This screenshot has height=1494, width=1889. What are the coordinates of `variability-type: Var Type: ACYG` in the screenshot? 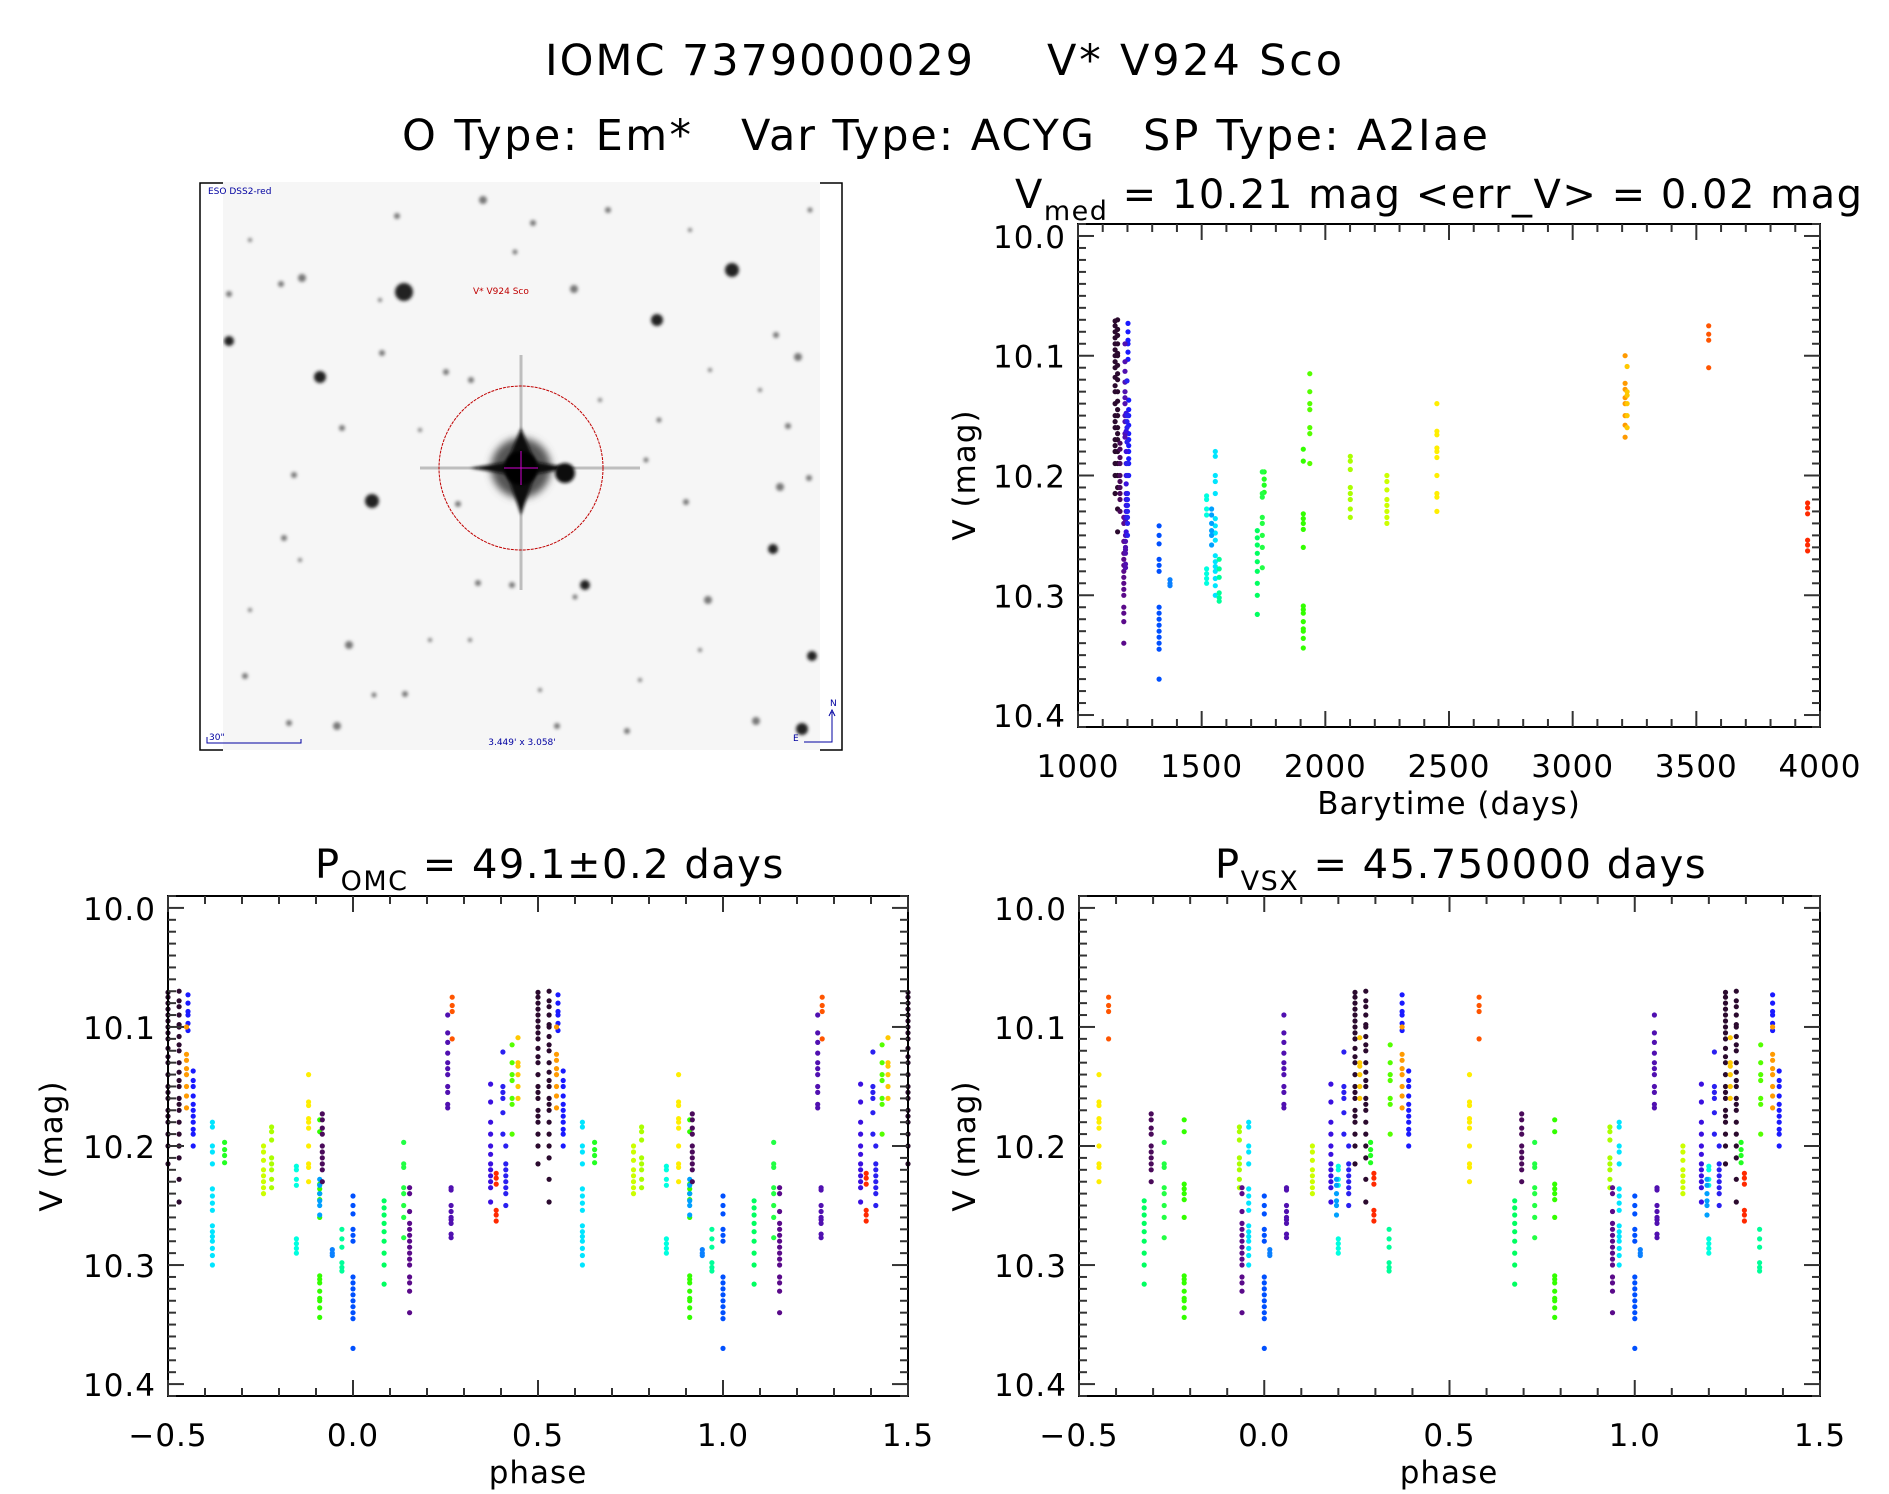 It's located at (918, 136).